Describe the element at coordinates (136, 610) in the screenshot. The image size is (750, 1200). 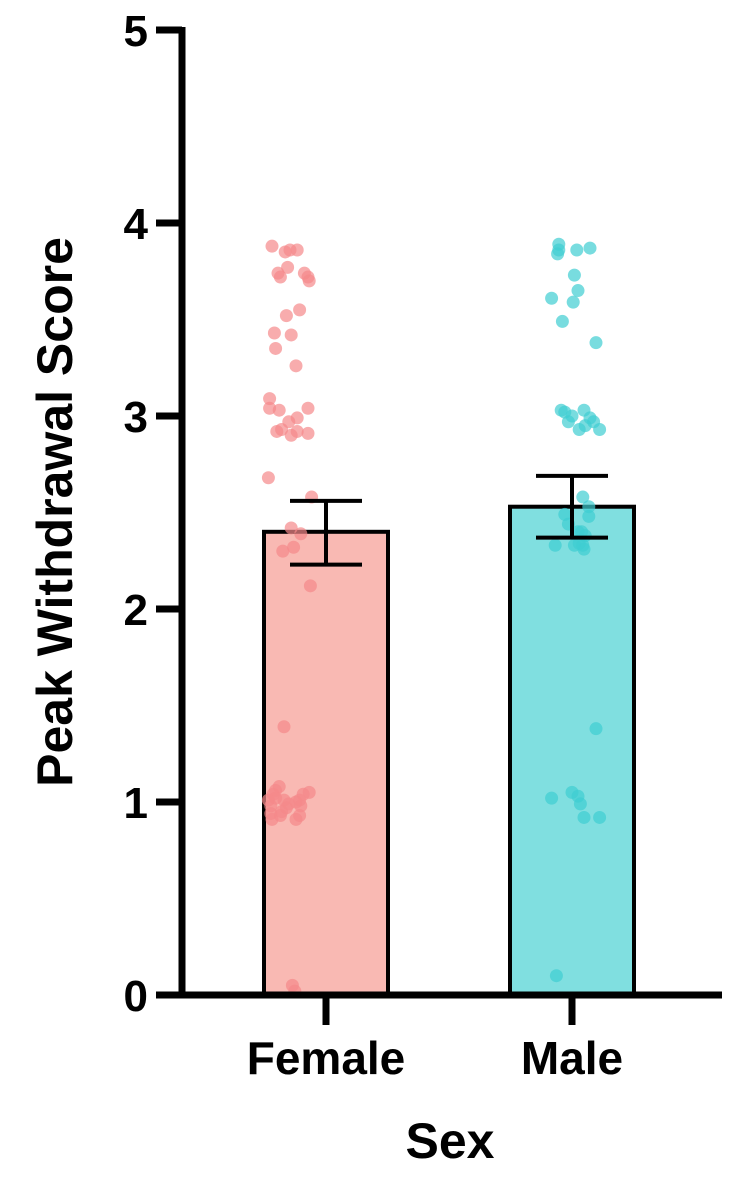
I see `y-tick-label: 2` at that location.